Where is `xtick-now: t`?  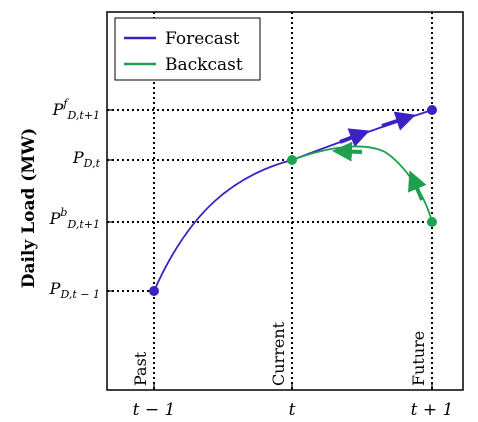 xtick-now: t is located at coordinates (292, 410).